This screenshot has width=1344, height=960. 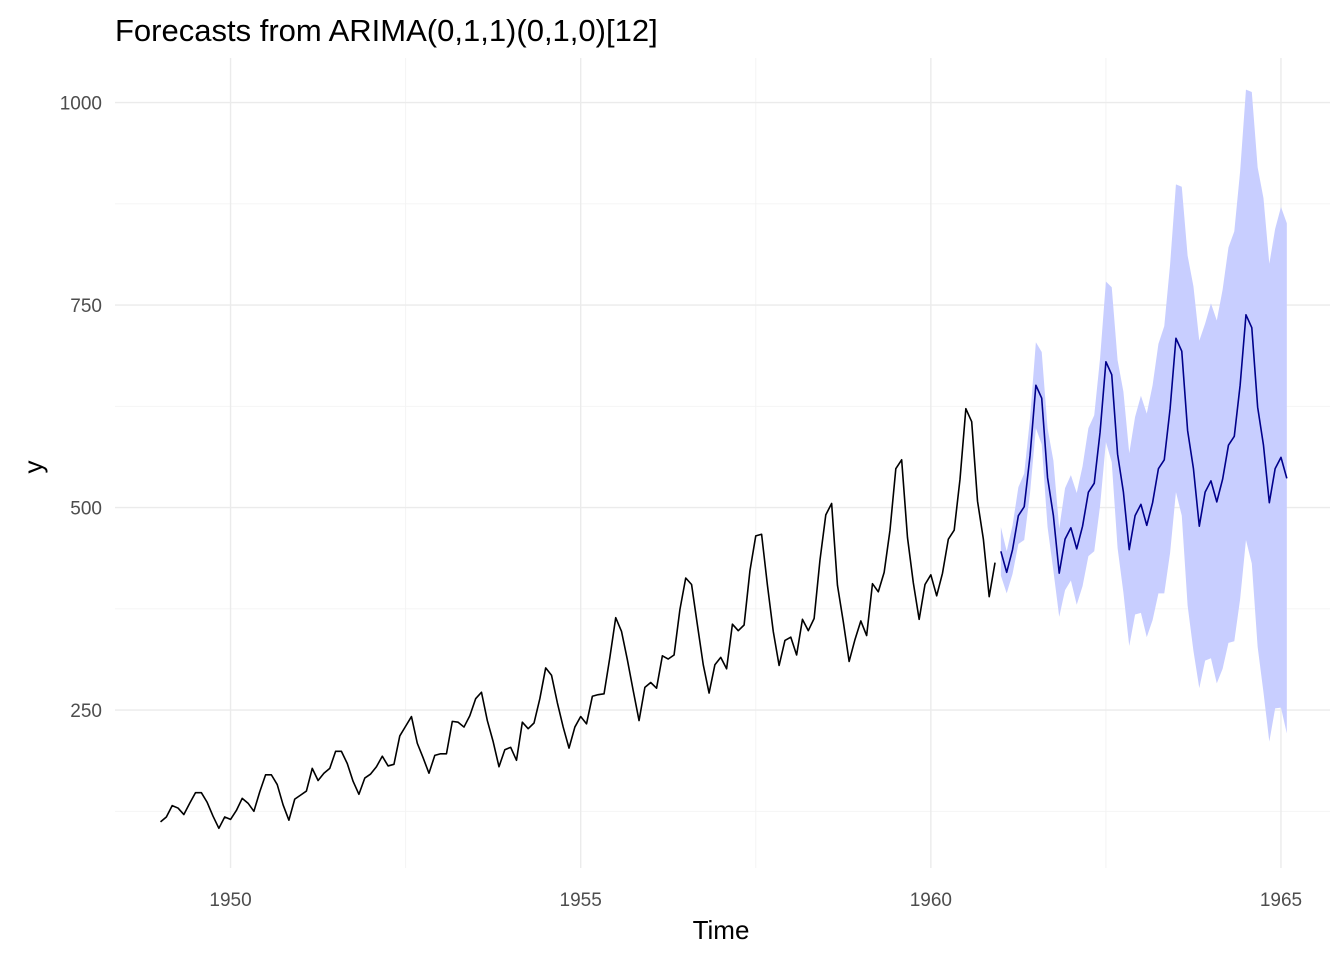 I want to click on y-axis-title: y, so click(x=33, y=467).